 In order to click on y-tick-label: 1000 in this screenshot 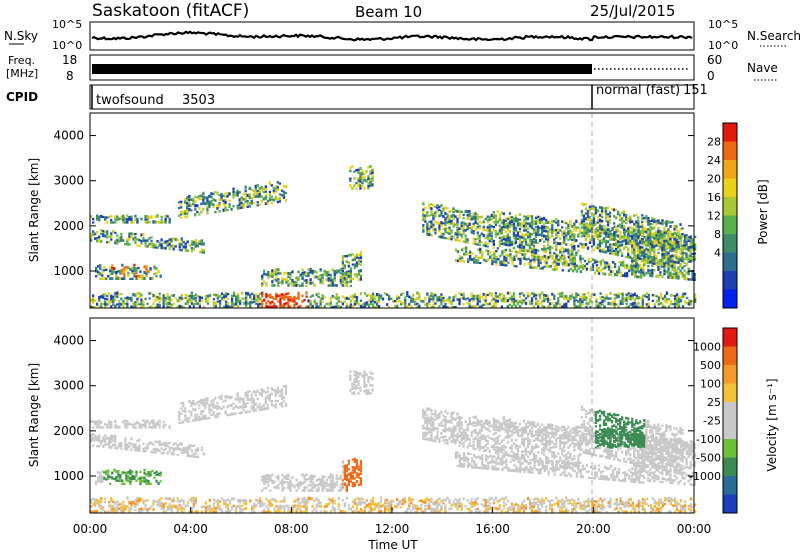, I will do `click(68, 271)`.